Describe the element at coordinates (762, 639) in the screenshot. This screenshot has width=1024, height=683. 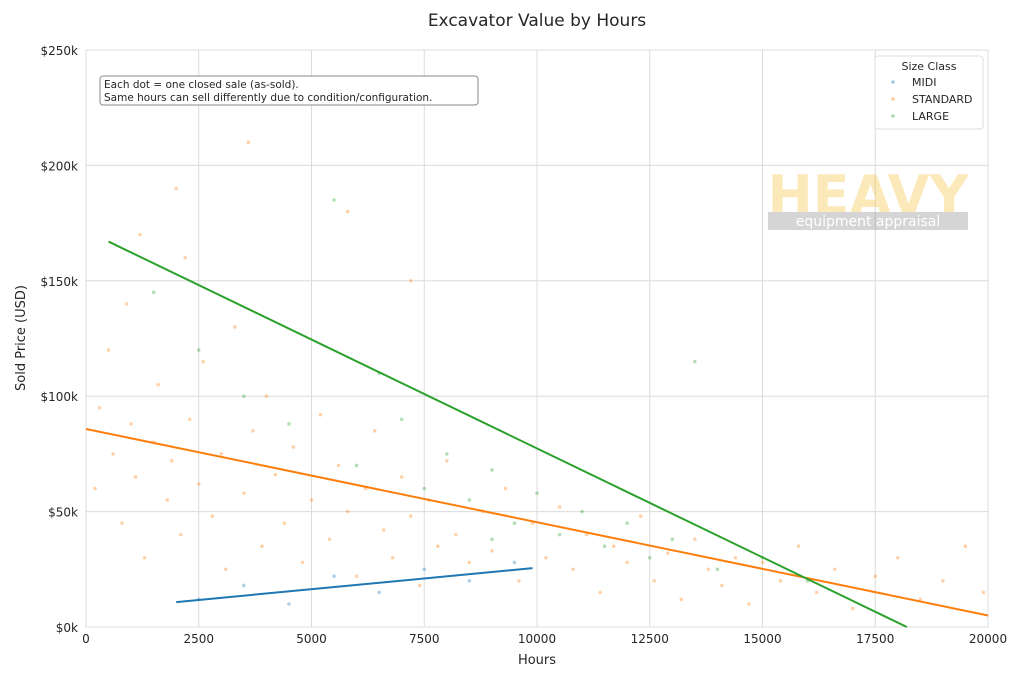
I see `x-tick-label: 15000` at that location.